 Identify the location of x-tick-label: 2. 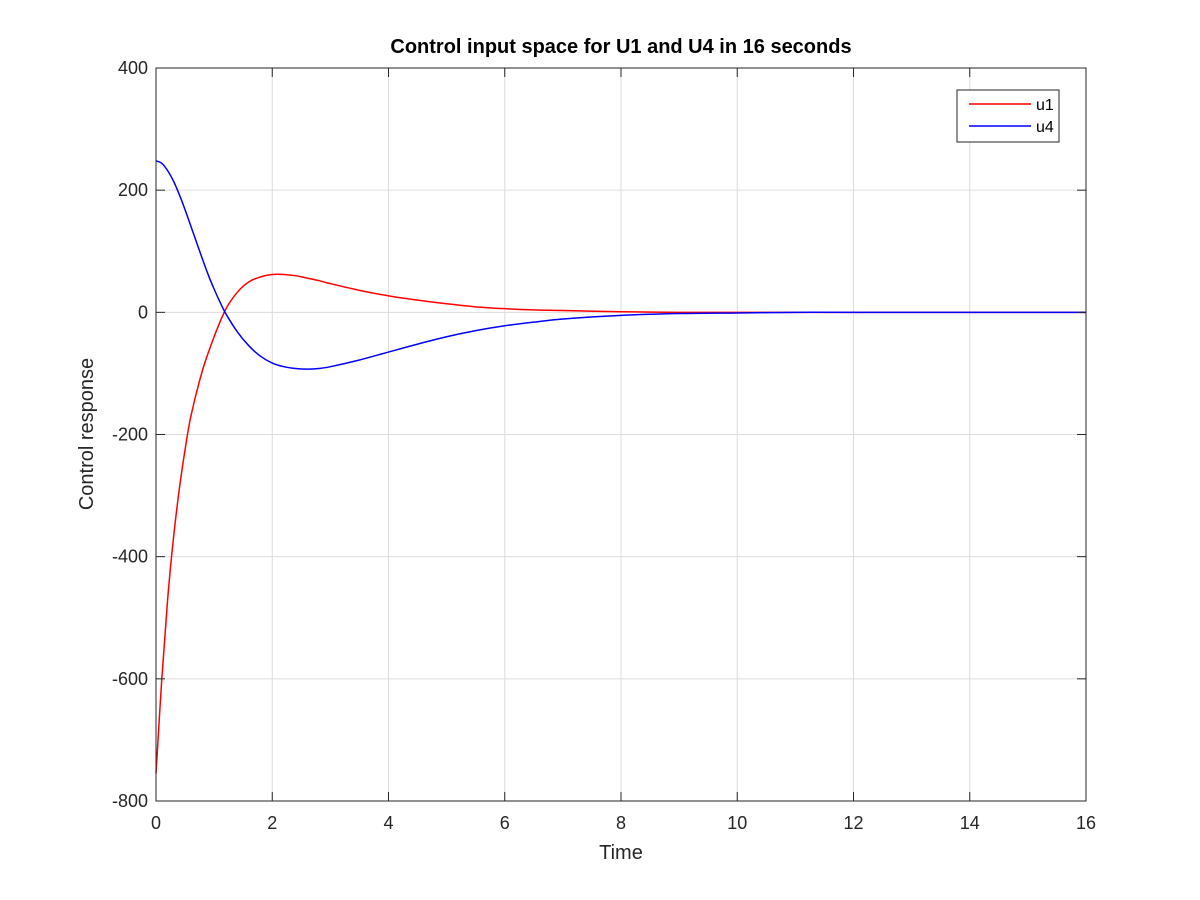
(272, 823).